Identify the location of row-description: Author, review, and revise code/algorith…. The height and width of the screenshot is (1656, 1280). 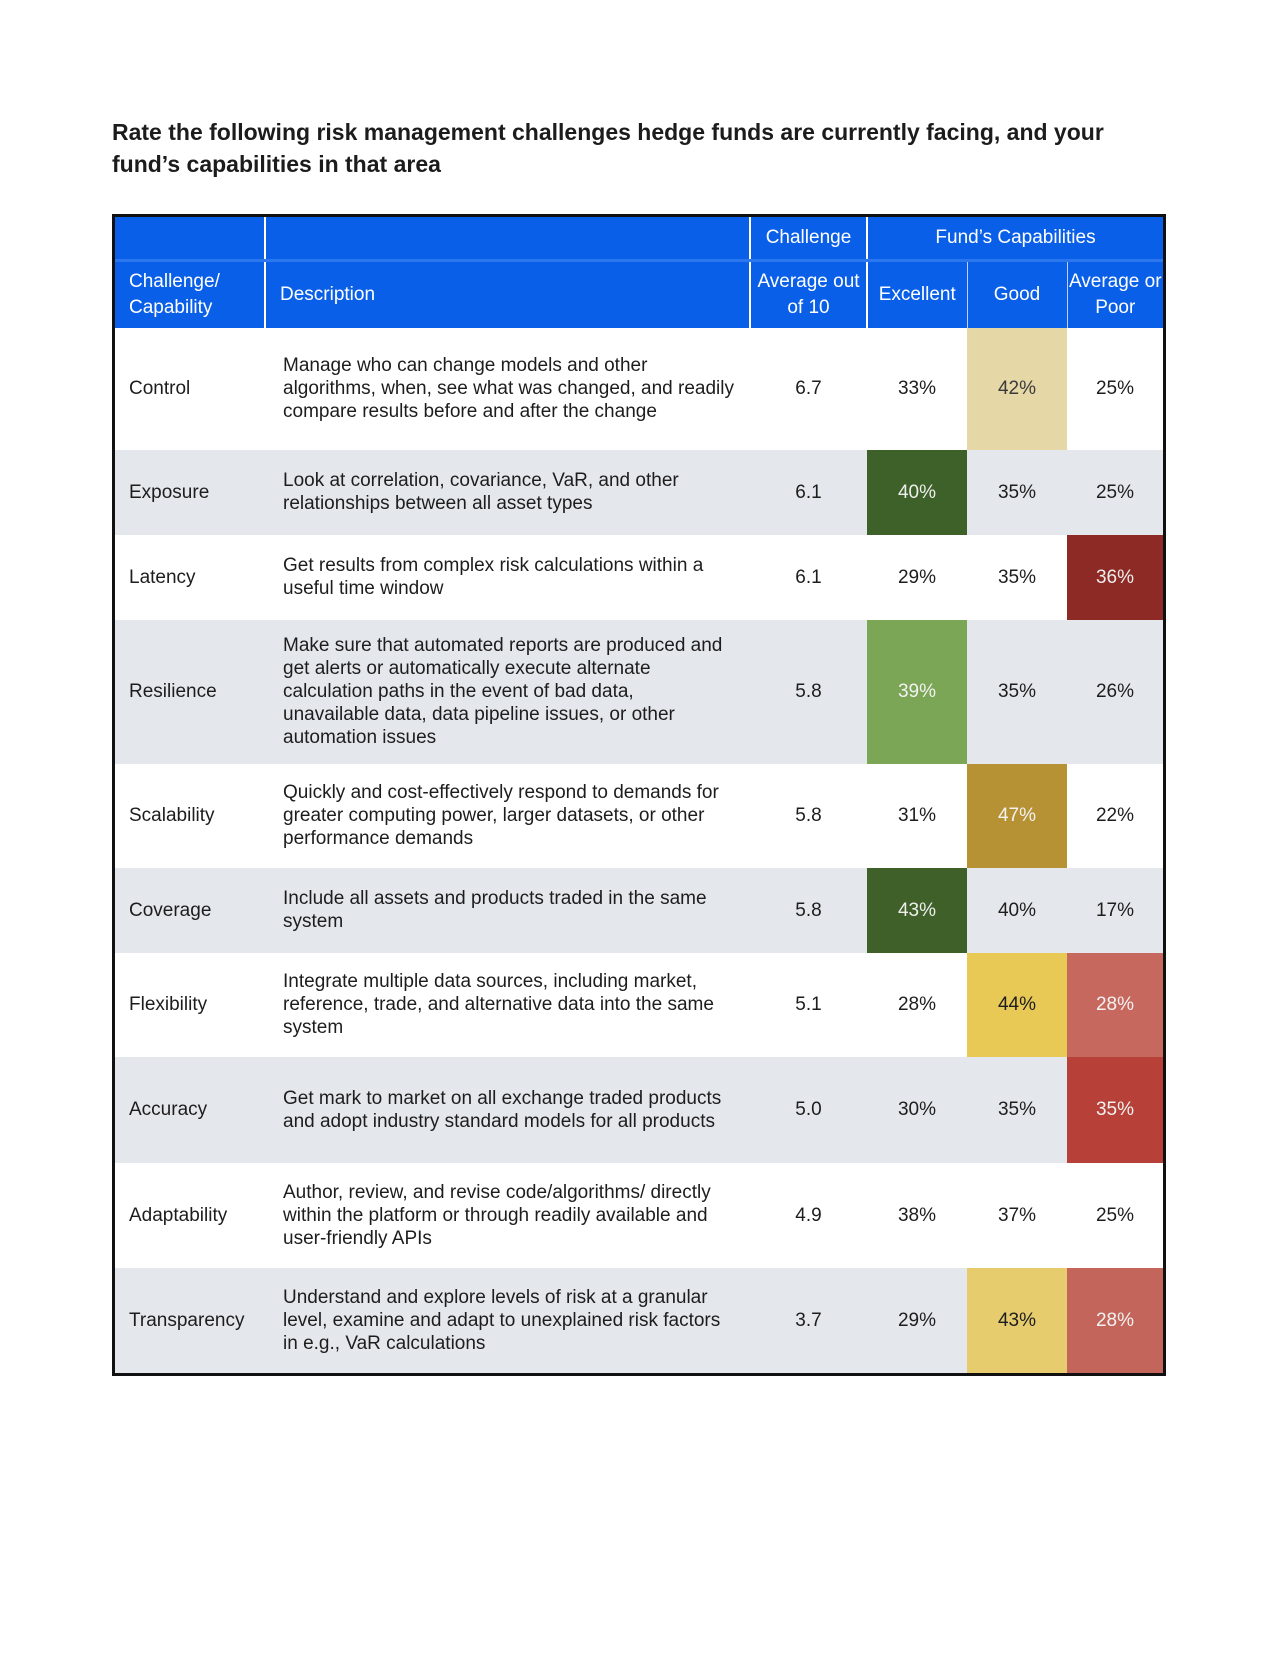
(507, 1215).